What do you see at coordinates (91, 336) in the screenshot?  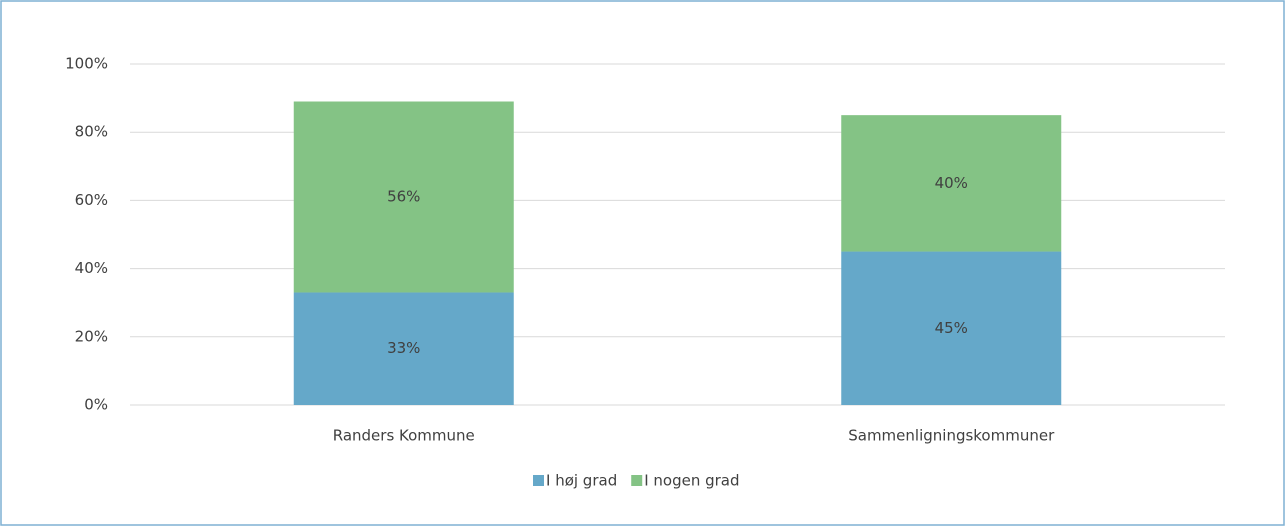 I see `y-tick-label: 20%` at bounding box center [91, 336].